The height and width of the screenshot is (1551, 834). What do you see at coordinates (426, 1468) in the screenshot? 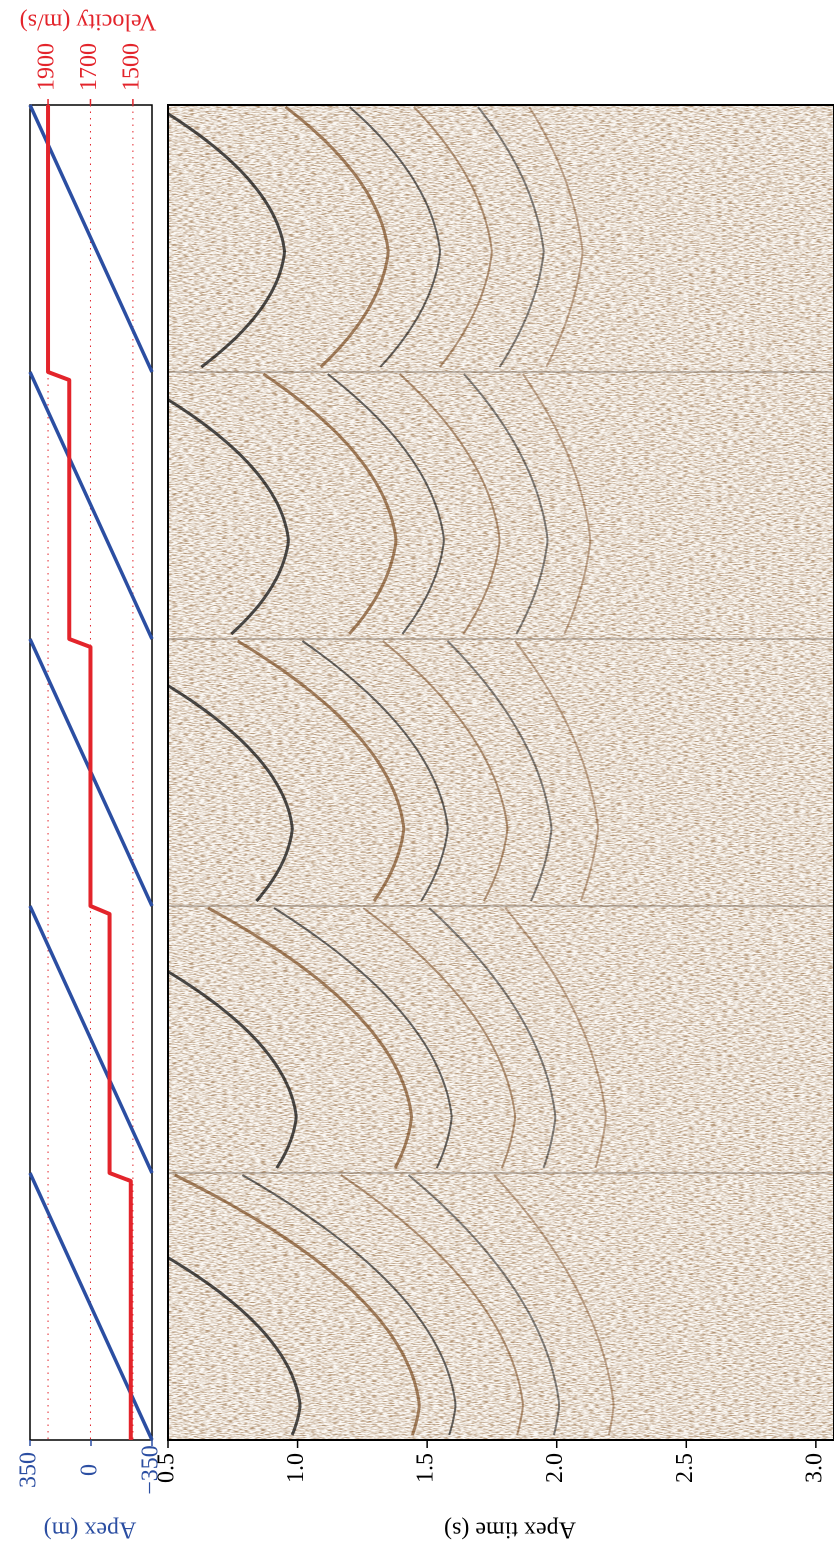
I see `x-tick-label: 1.5` at bounding box center [426, 1468].